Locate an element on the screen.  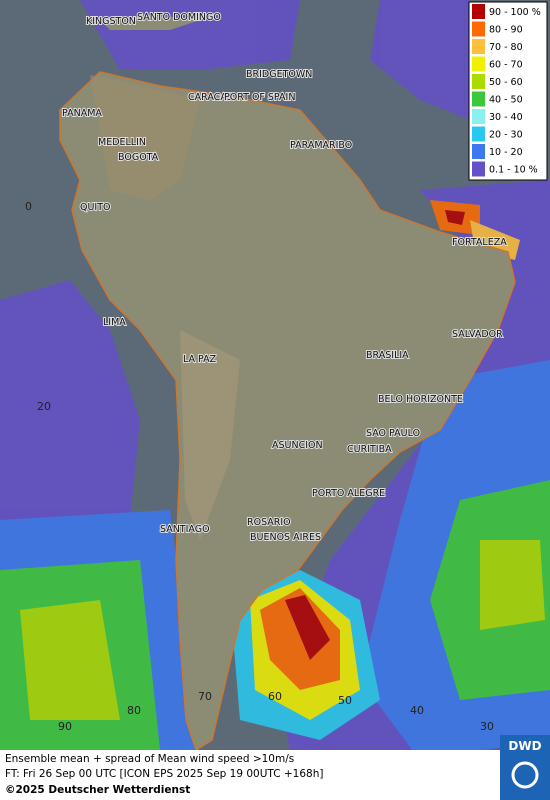
city-label: SANTO DOMINGO is located at coordinates (179, 17).